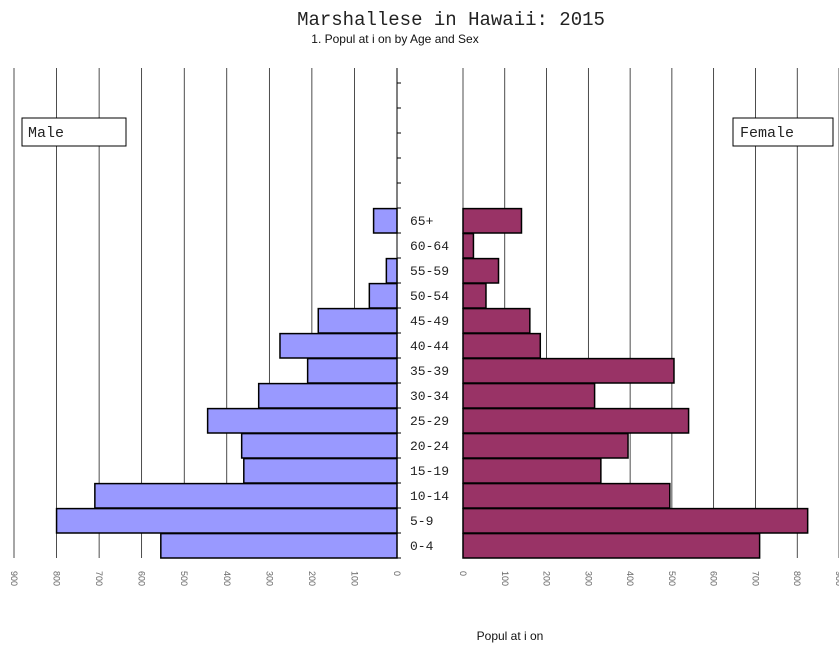 This screenshot has width=839, height=650. I want to click on age-label-25-29: 25-29, so click(429, 421).